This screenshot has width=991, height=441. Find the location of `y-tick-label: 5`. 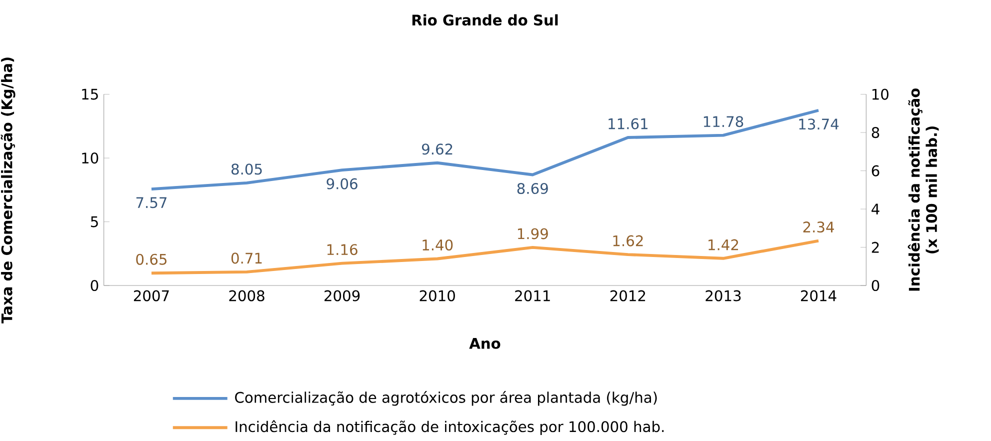

y-tick-label: 5 is located at coordinates (94, 222).